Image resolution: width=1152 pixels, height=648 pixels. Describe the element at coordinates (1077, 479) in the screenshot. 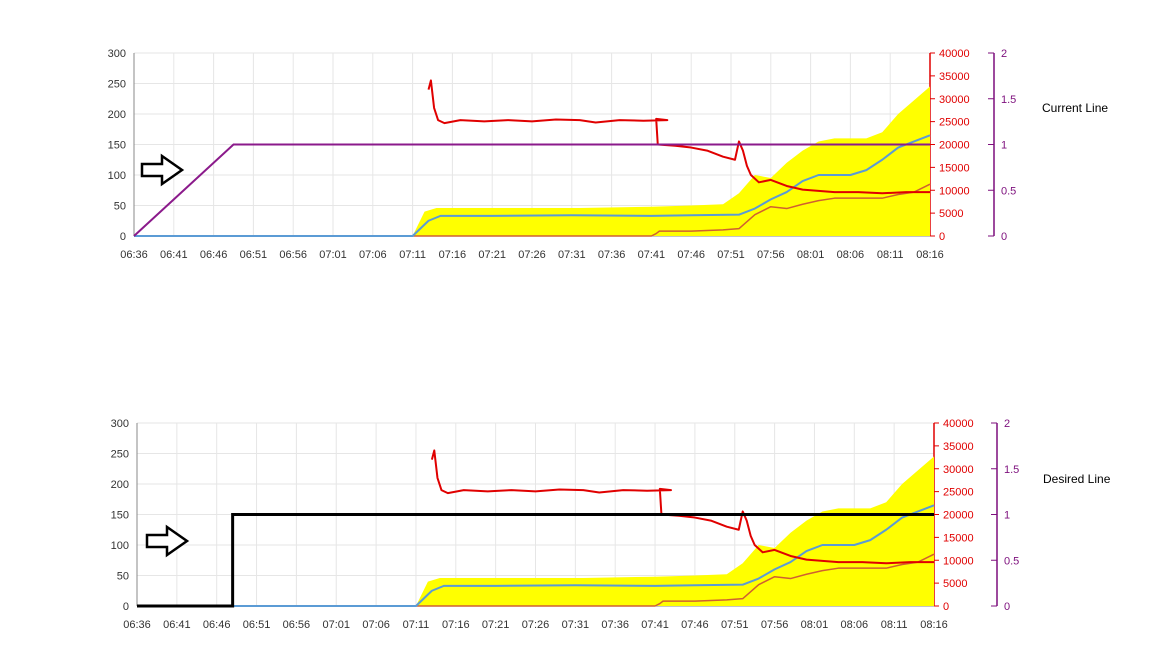

I see `desired-line-label: Desired Line` at that location.